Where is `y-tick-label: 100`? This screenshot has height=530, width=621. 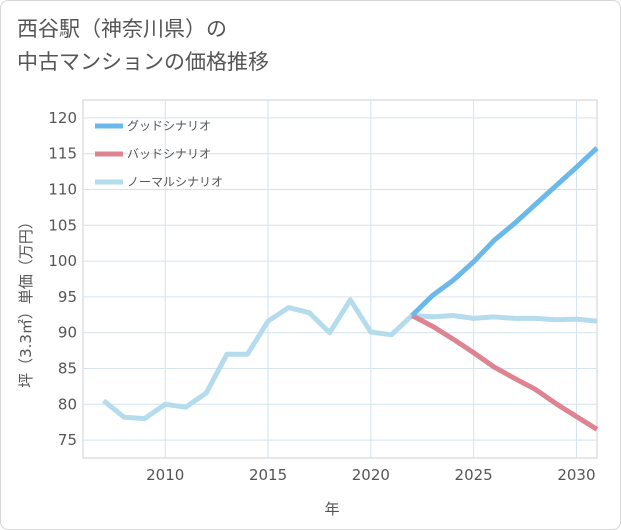
y-tick-label: 100 is located at coordinates (62, 261).